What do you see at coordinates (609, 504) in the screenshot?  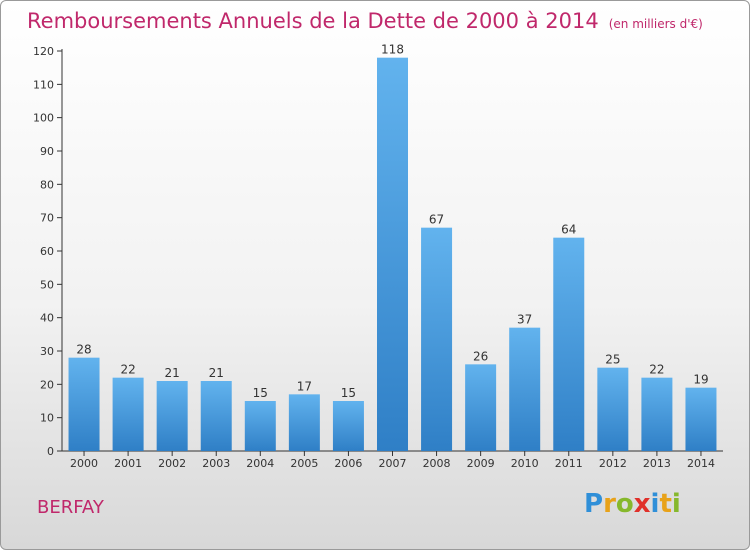 I see `logo-letter: r` at bounding box center [609, 504].